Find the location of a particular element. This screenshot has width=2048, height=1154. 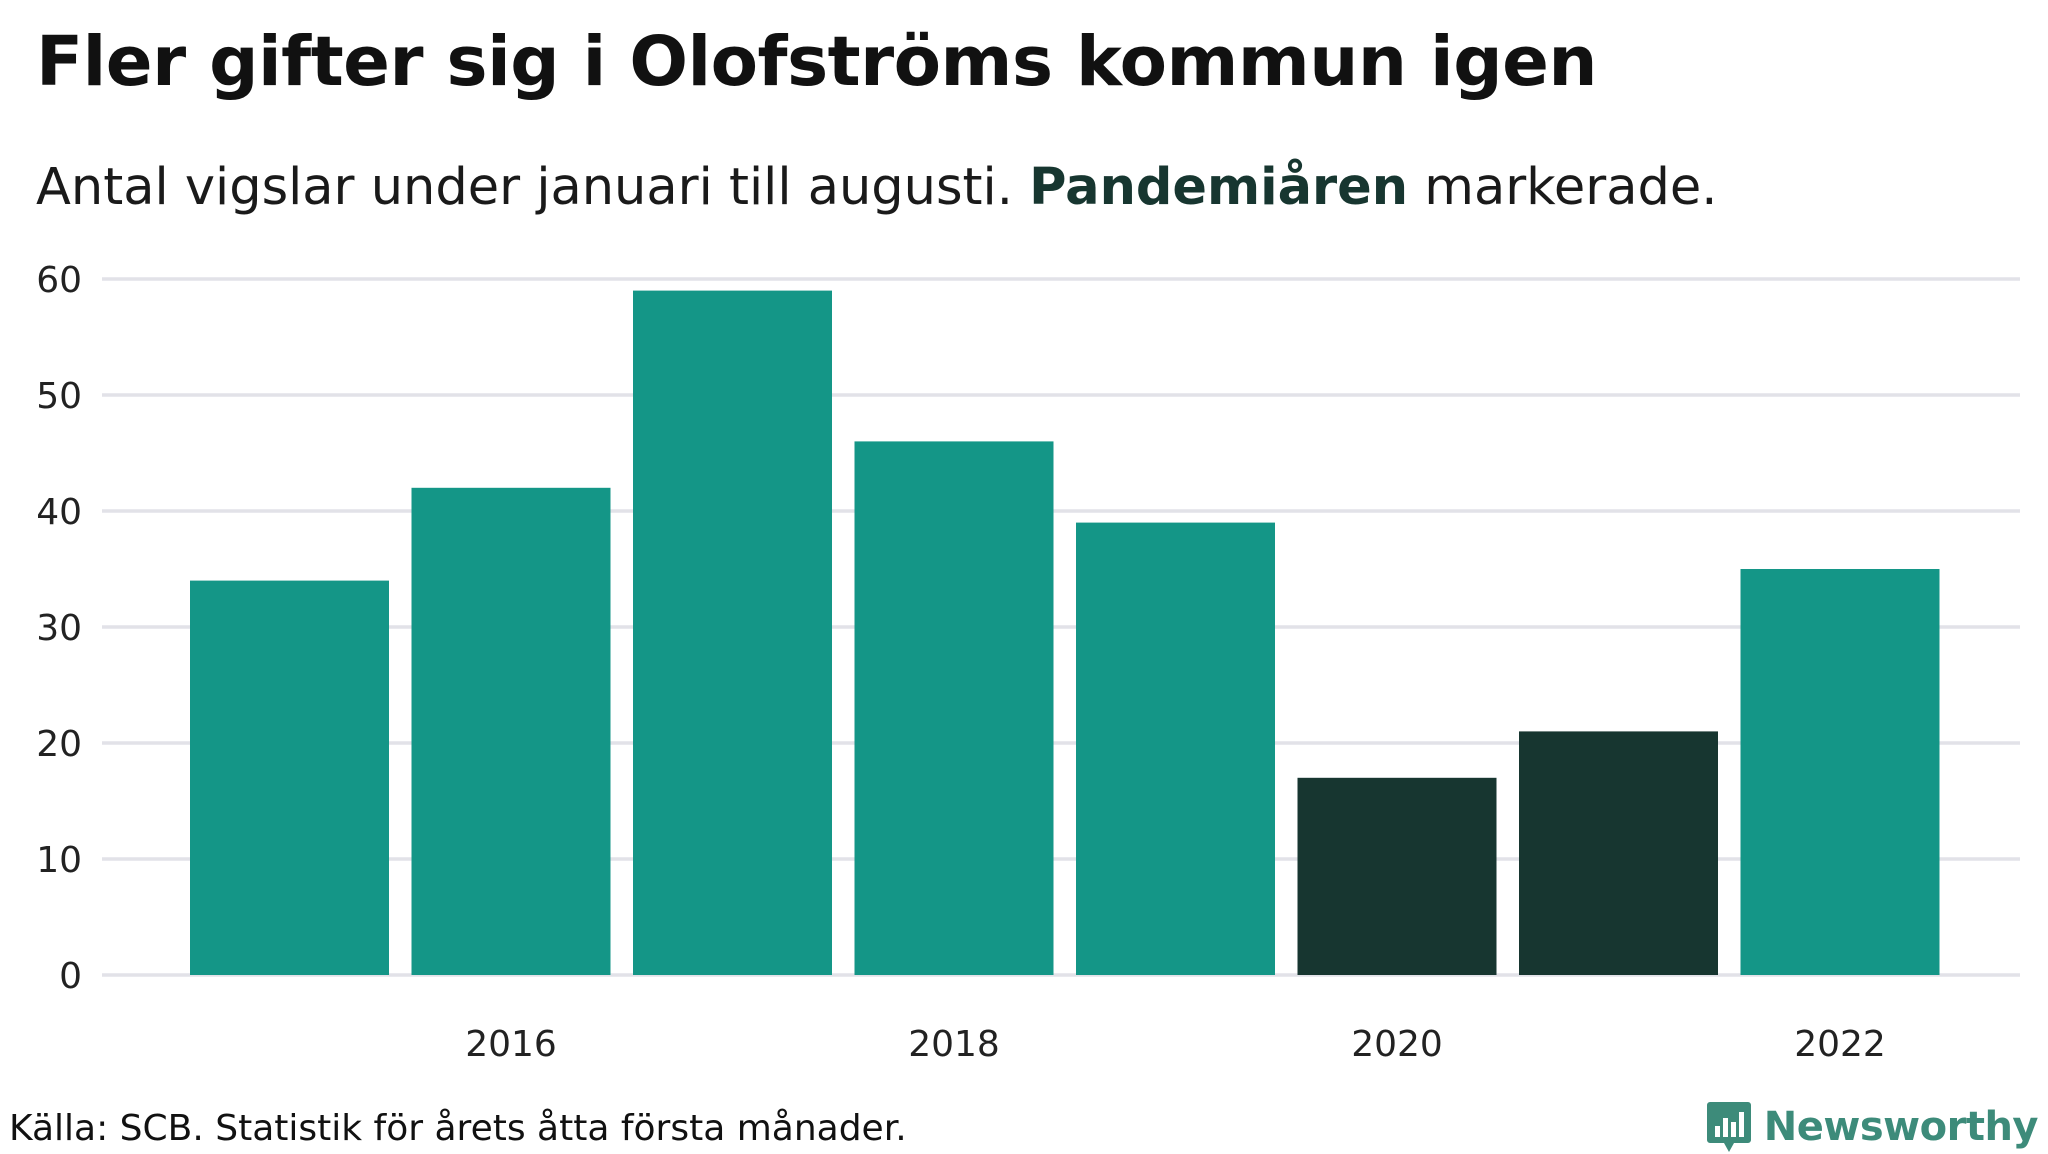

brand-logo: Newsworthy is located at coordinates (1872, 1127).